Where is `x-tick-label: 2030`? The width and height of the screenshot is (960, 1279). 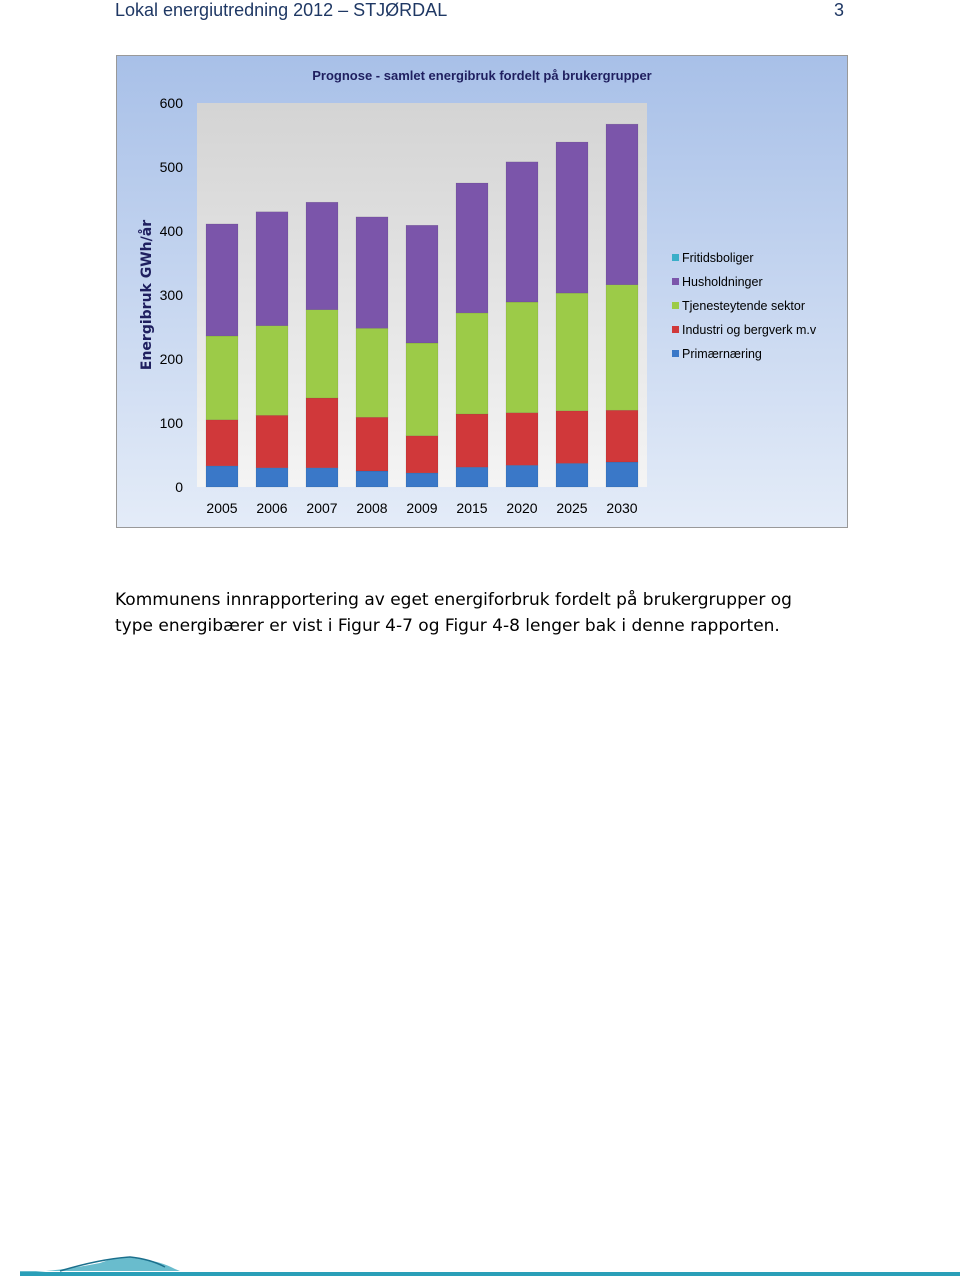
x-tick-label: 2030 is located at coordinates (621, 508).